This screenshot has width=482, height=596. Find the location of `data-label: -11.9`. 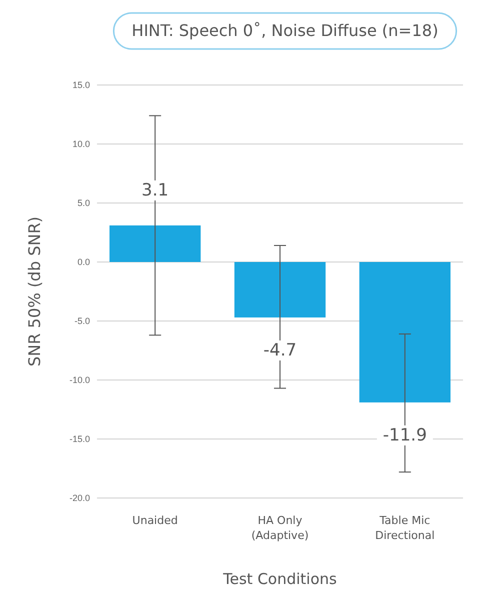

data-label: -11.9 is located at coordinates (404, 435).